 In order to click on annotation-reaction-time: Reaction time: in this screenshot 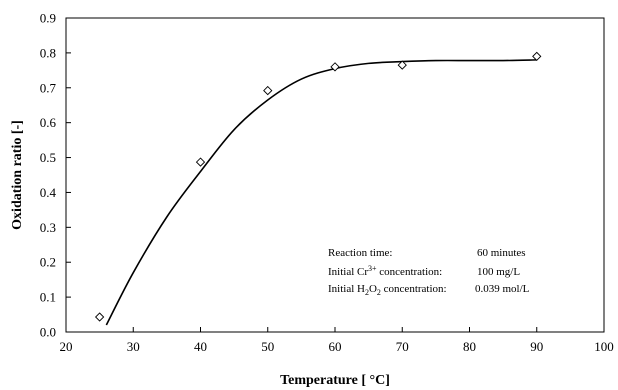, I will do `click(360, 253)`.